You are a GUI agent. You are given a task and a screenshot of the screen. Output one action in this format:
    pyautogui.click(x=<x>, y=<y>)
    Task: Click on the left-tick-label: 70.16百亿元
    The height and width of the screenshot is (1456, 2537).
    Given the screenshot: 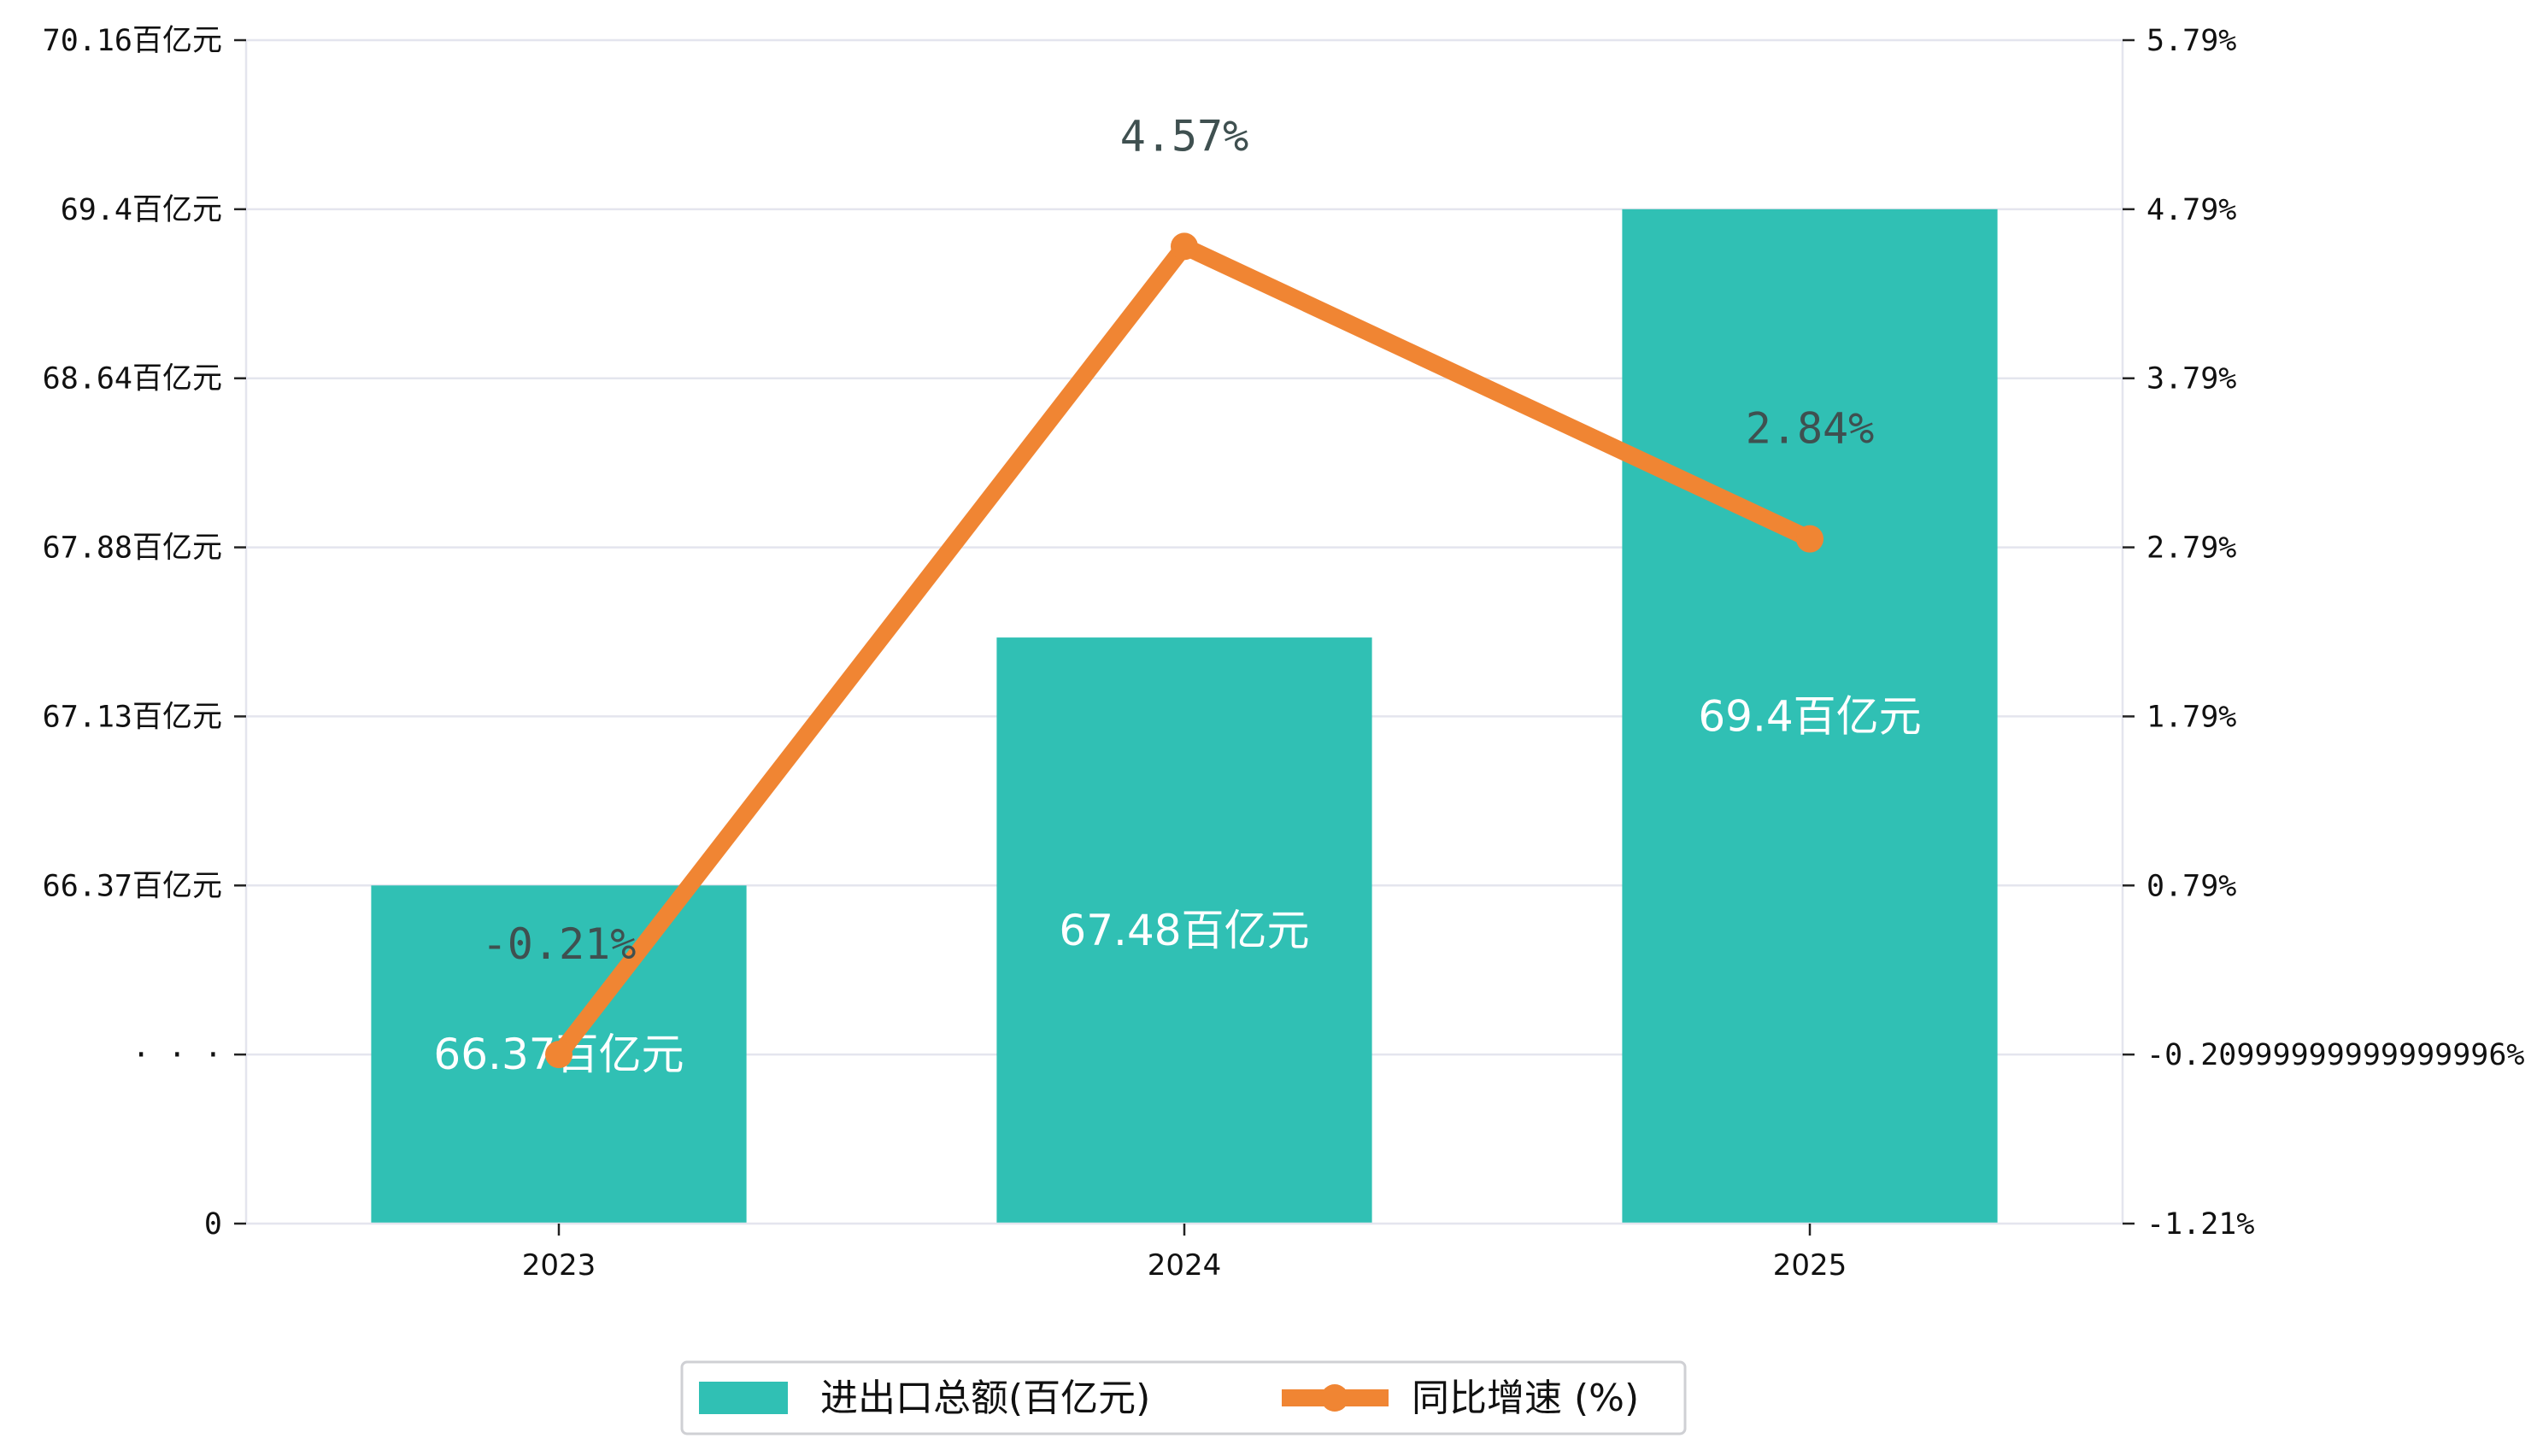 What is the action you would take?
    pyautogui.click(x=132, y=41)
    